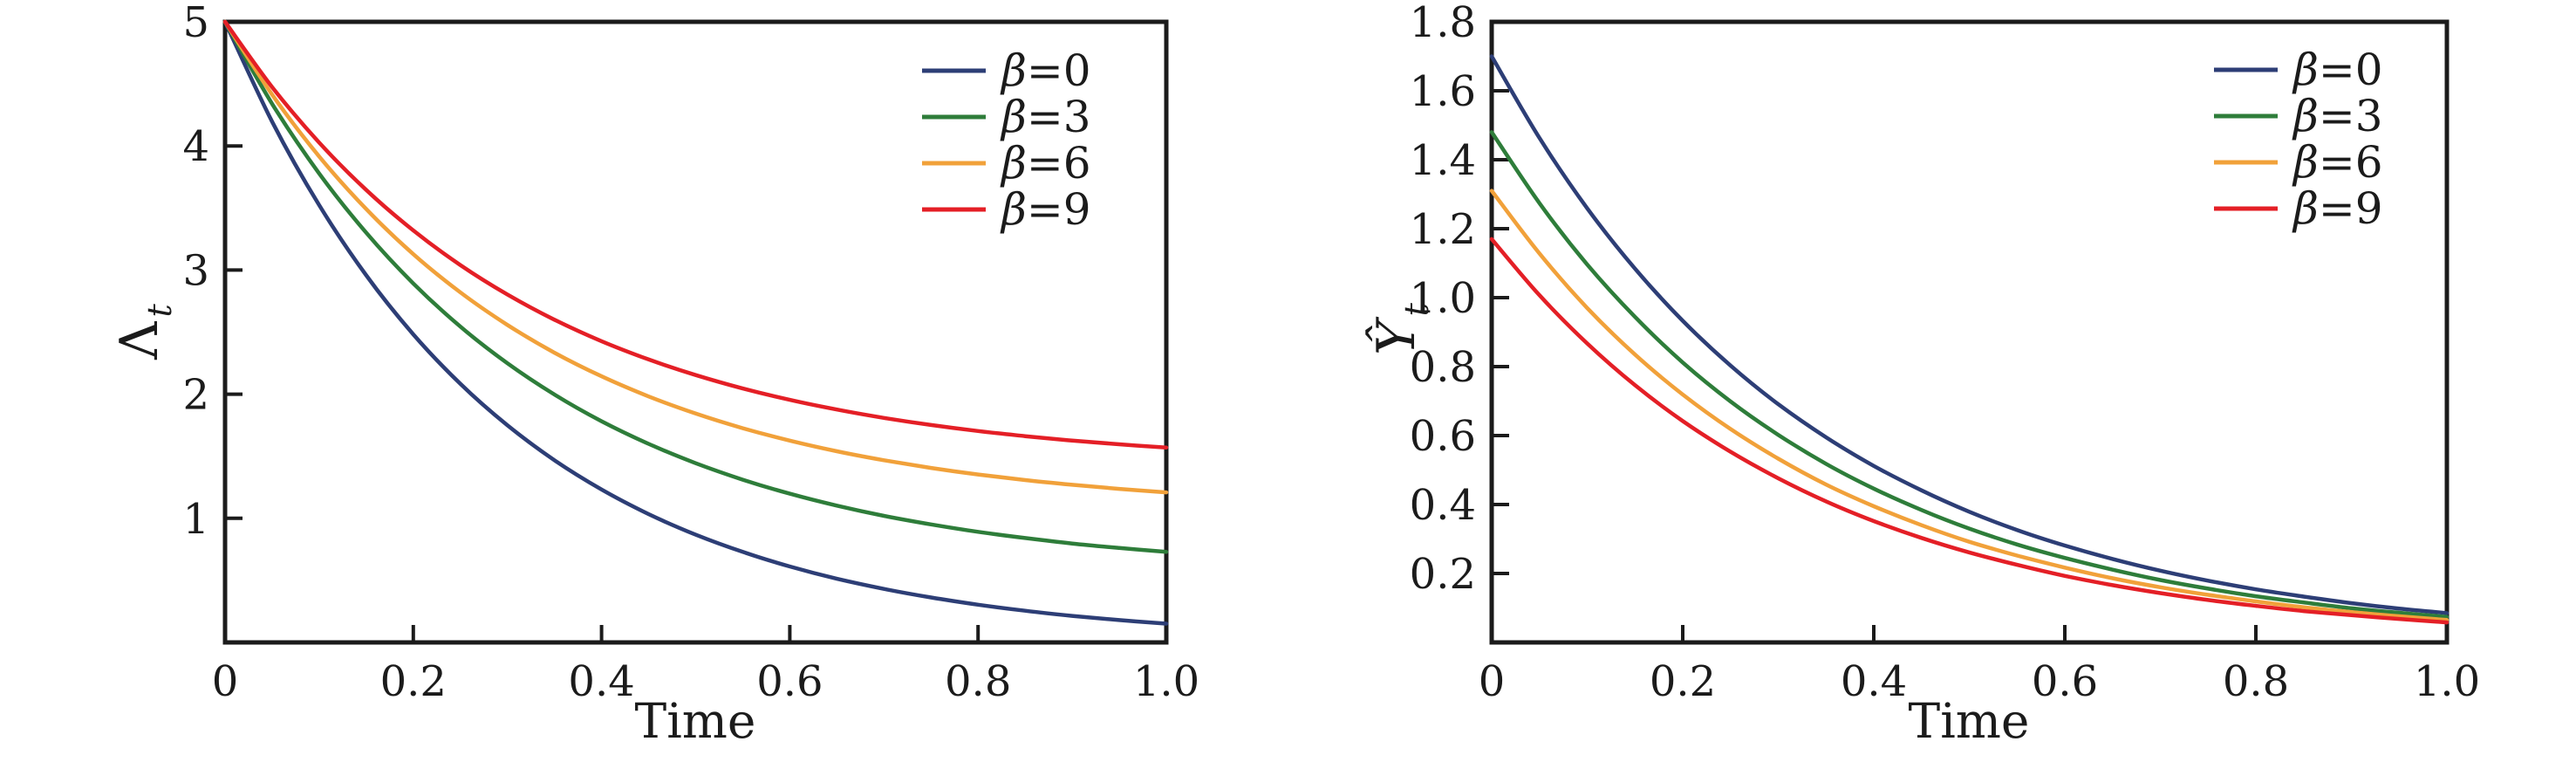  I want to click on y-tick-label: 0.4, so click(1443, 505).